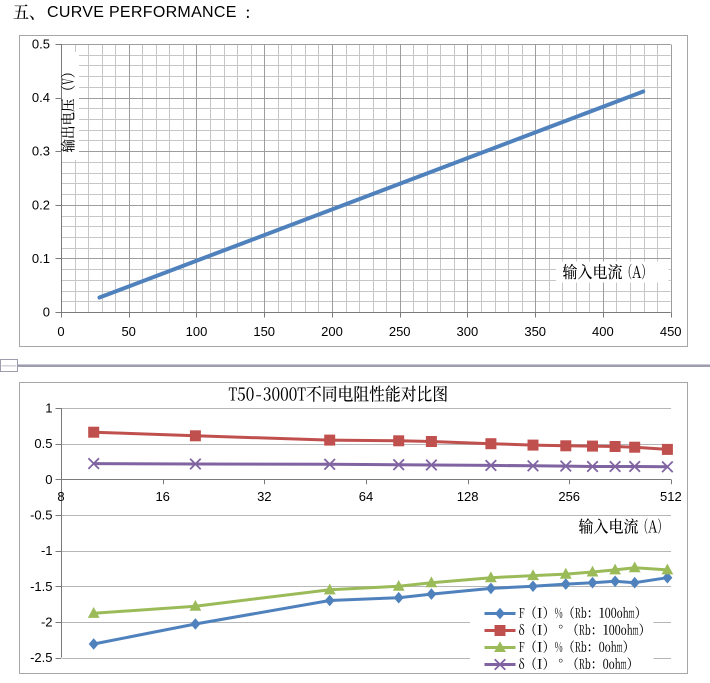  I want to click on svg-text: 0.2, so click(41, 204).